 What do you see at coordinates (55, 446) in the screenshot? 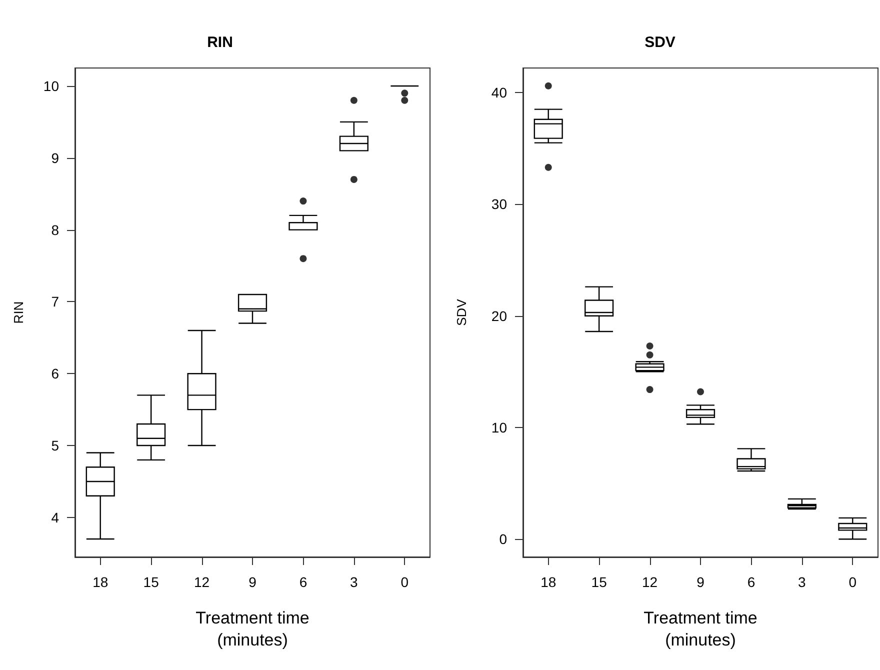
I see `y-tick-label: 5` at bounding box center [55, 446].